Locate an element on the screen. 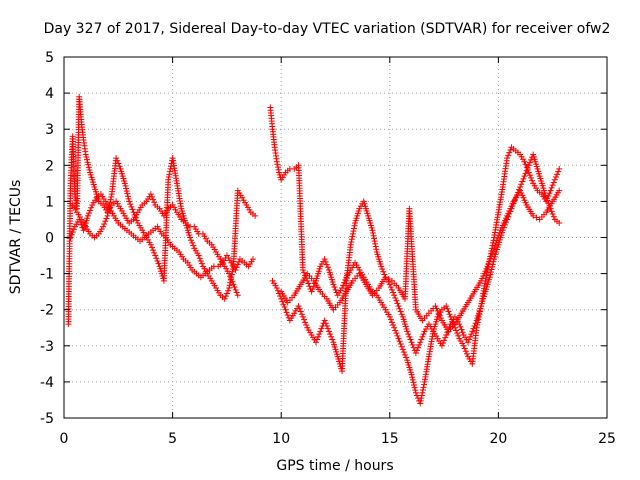 This screenshot has height=480, width=640. y-tick-label: 5 is located at coordinates (49, 58).